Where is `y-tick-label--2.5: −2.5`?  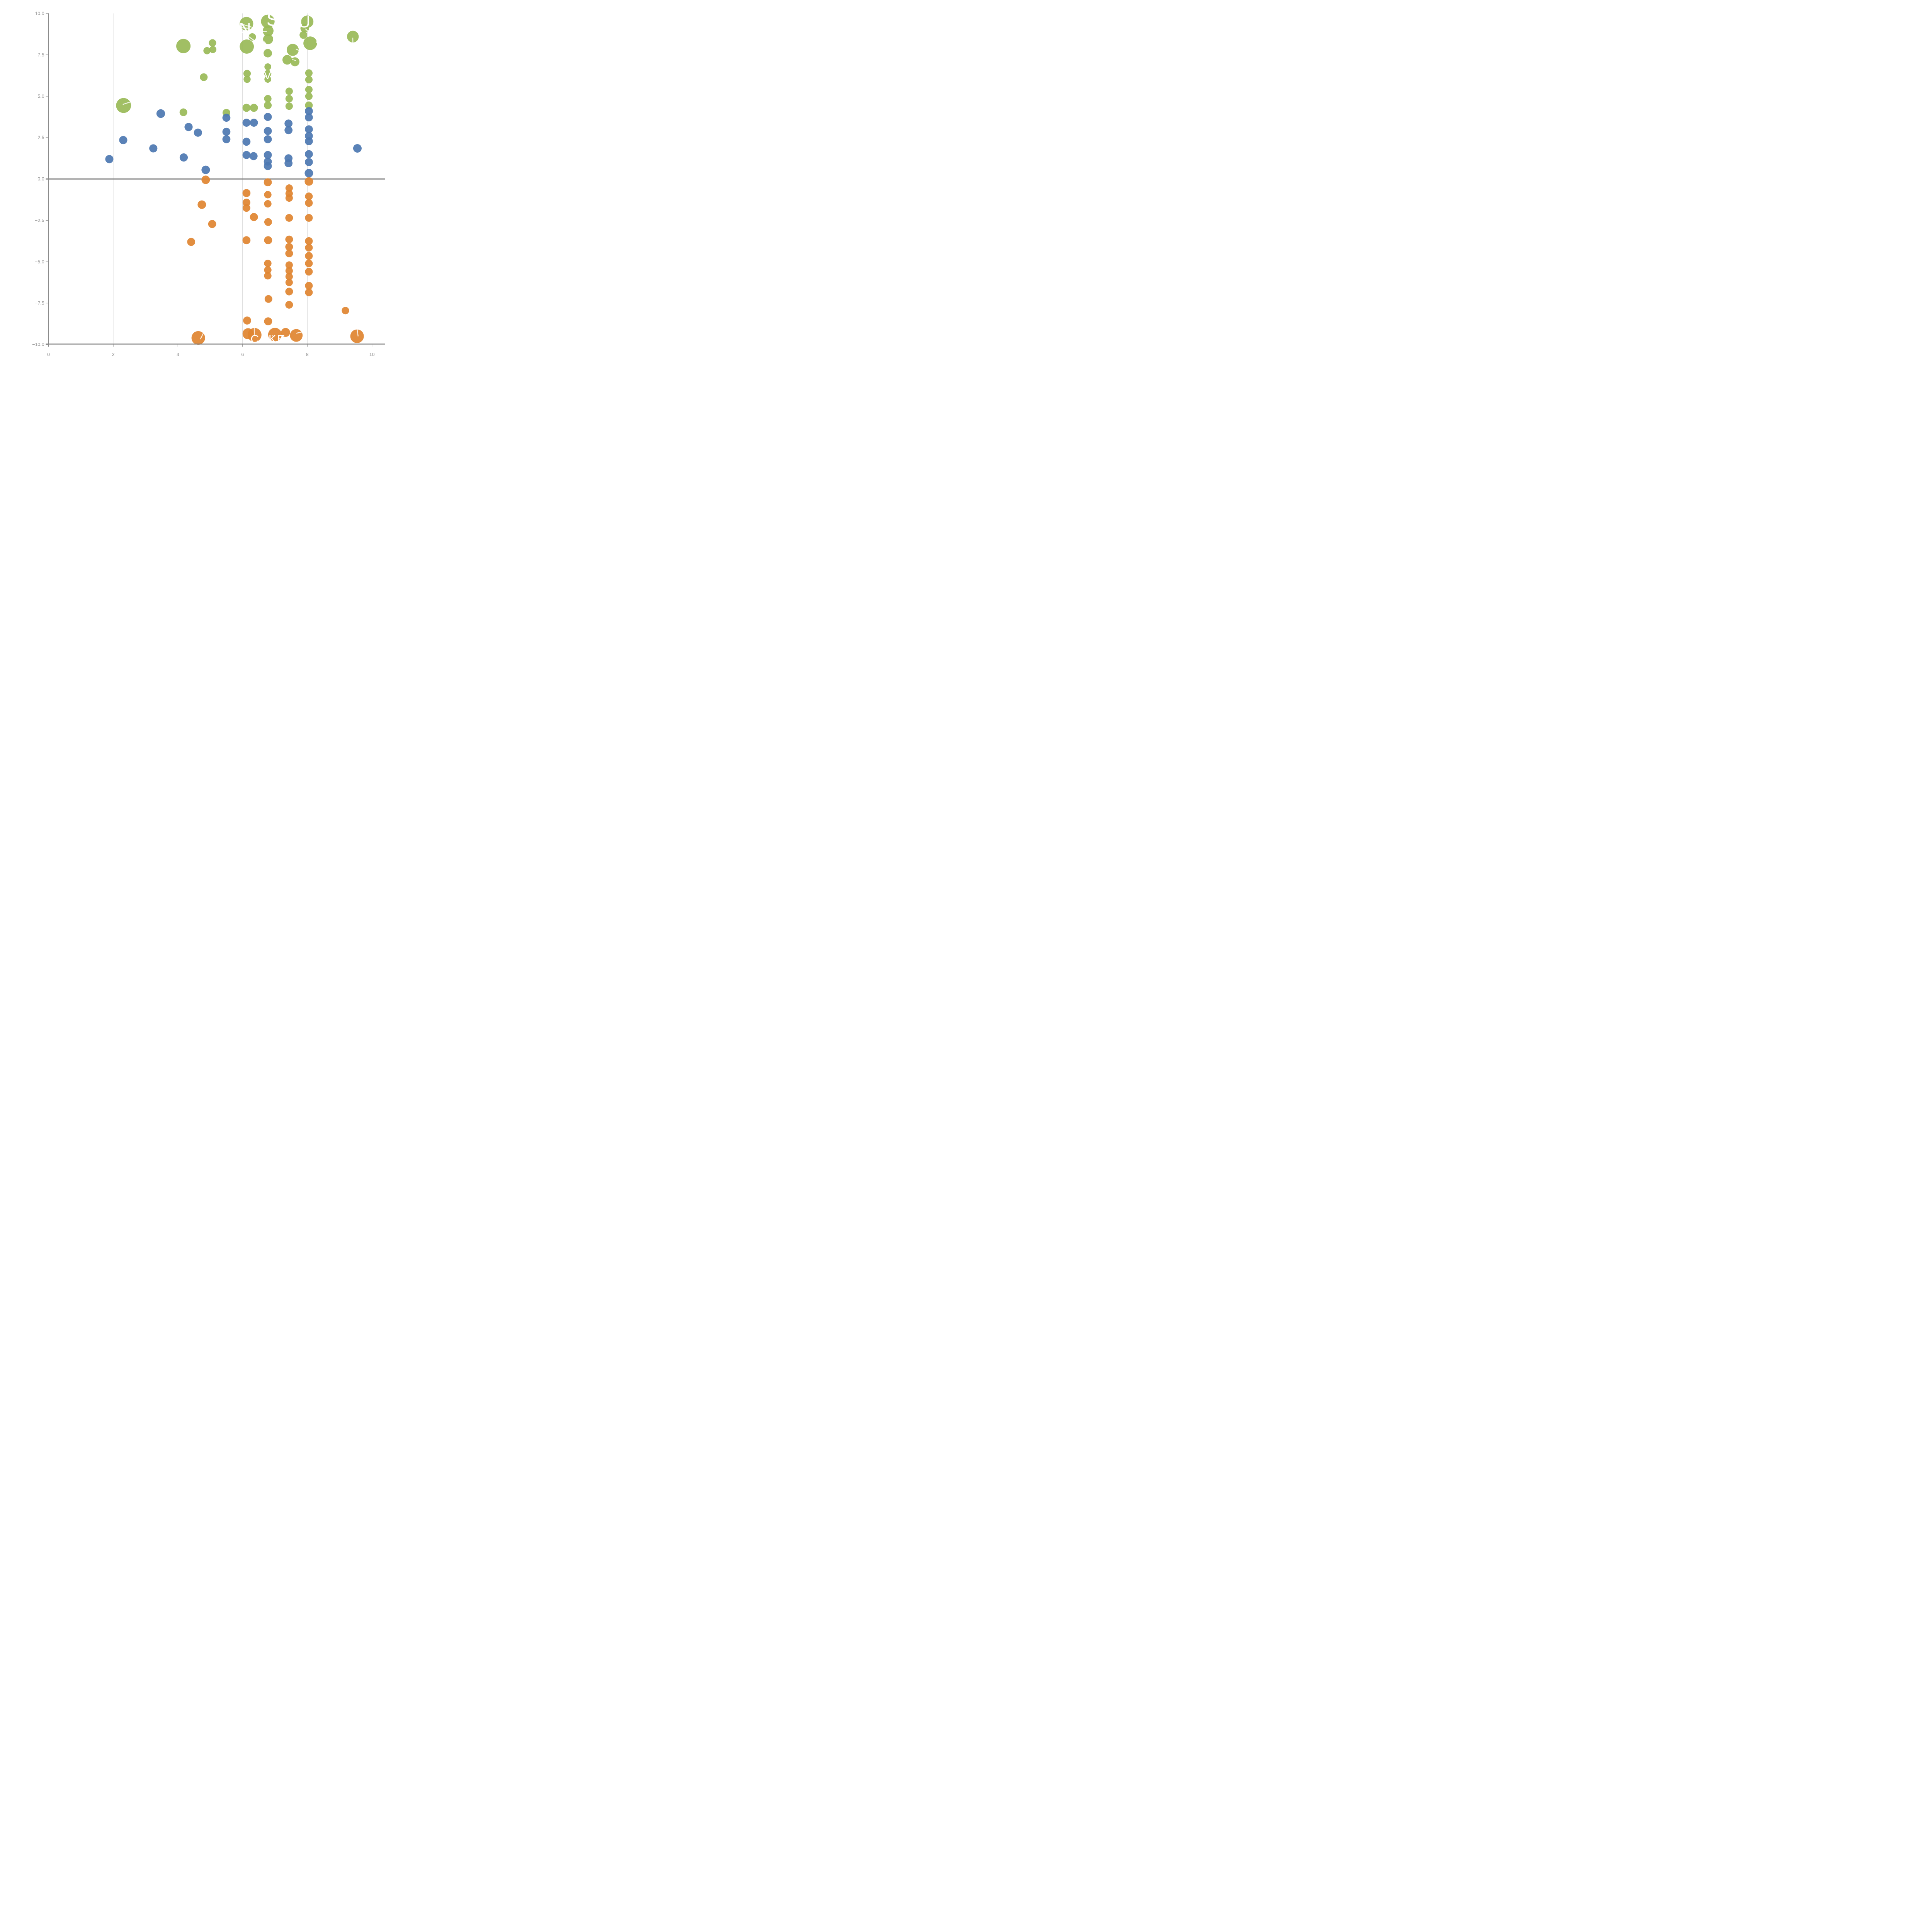
y-tick-label--2.5: −2.5 is located at coordinates (39, 221).